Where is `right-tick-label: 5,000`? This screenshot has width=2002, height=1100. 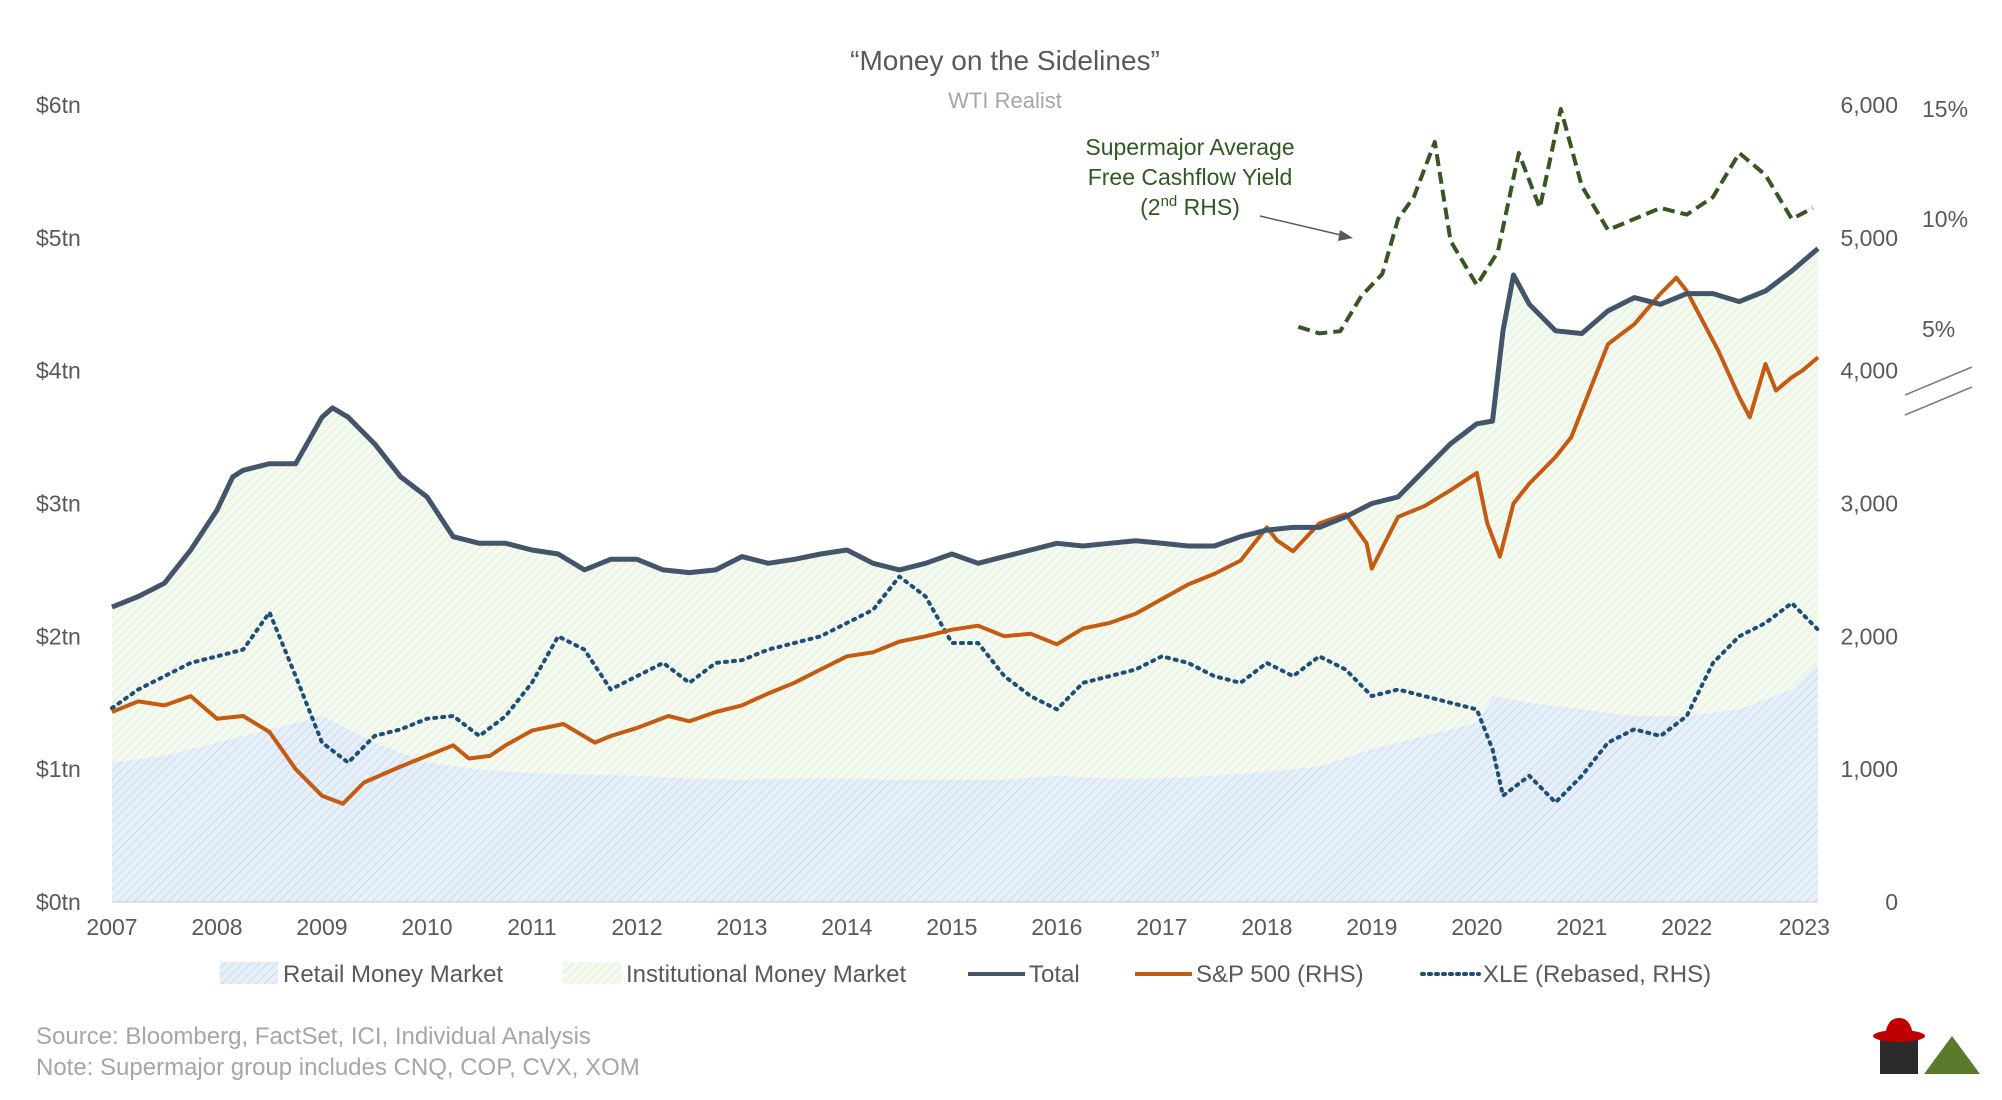
right-tick-label: 5,000 is located at coordinates (1869, 238).